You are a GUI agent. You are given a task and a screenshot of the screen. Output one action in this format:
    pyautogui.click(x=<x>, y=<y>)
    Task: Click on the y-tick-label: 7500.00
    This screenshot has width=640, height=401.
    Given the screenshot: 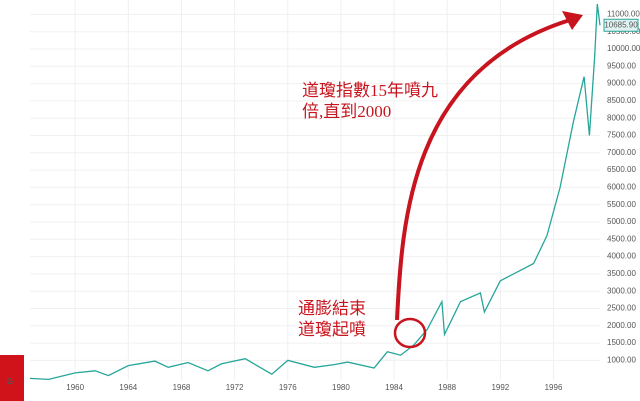 What is the action you would take?
    pyautogui.click(x=621, y=135)
    